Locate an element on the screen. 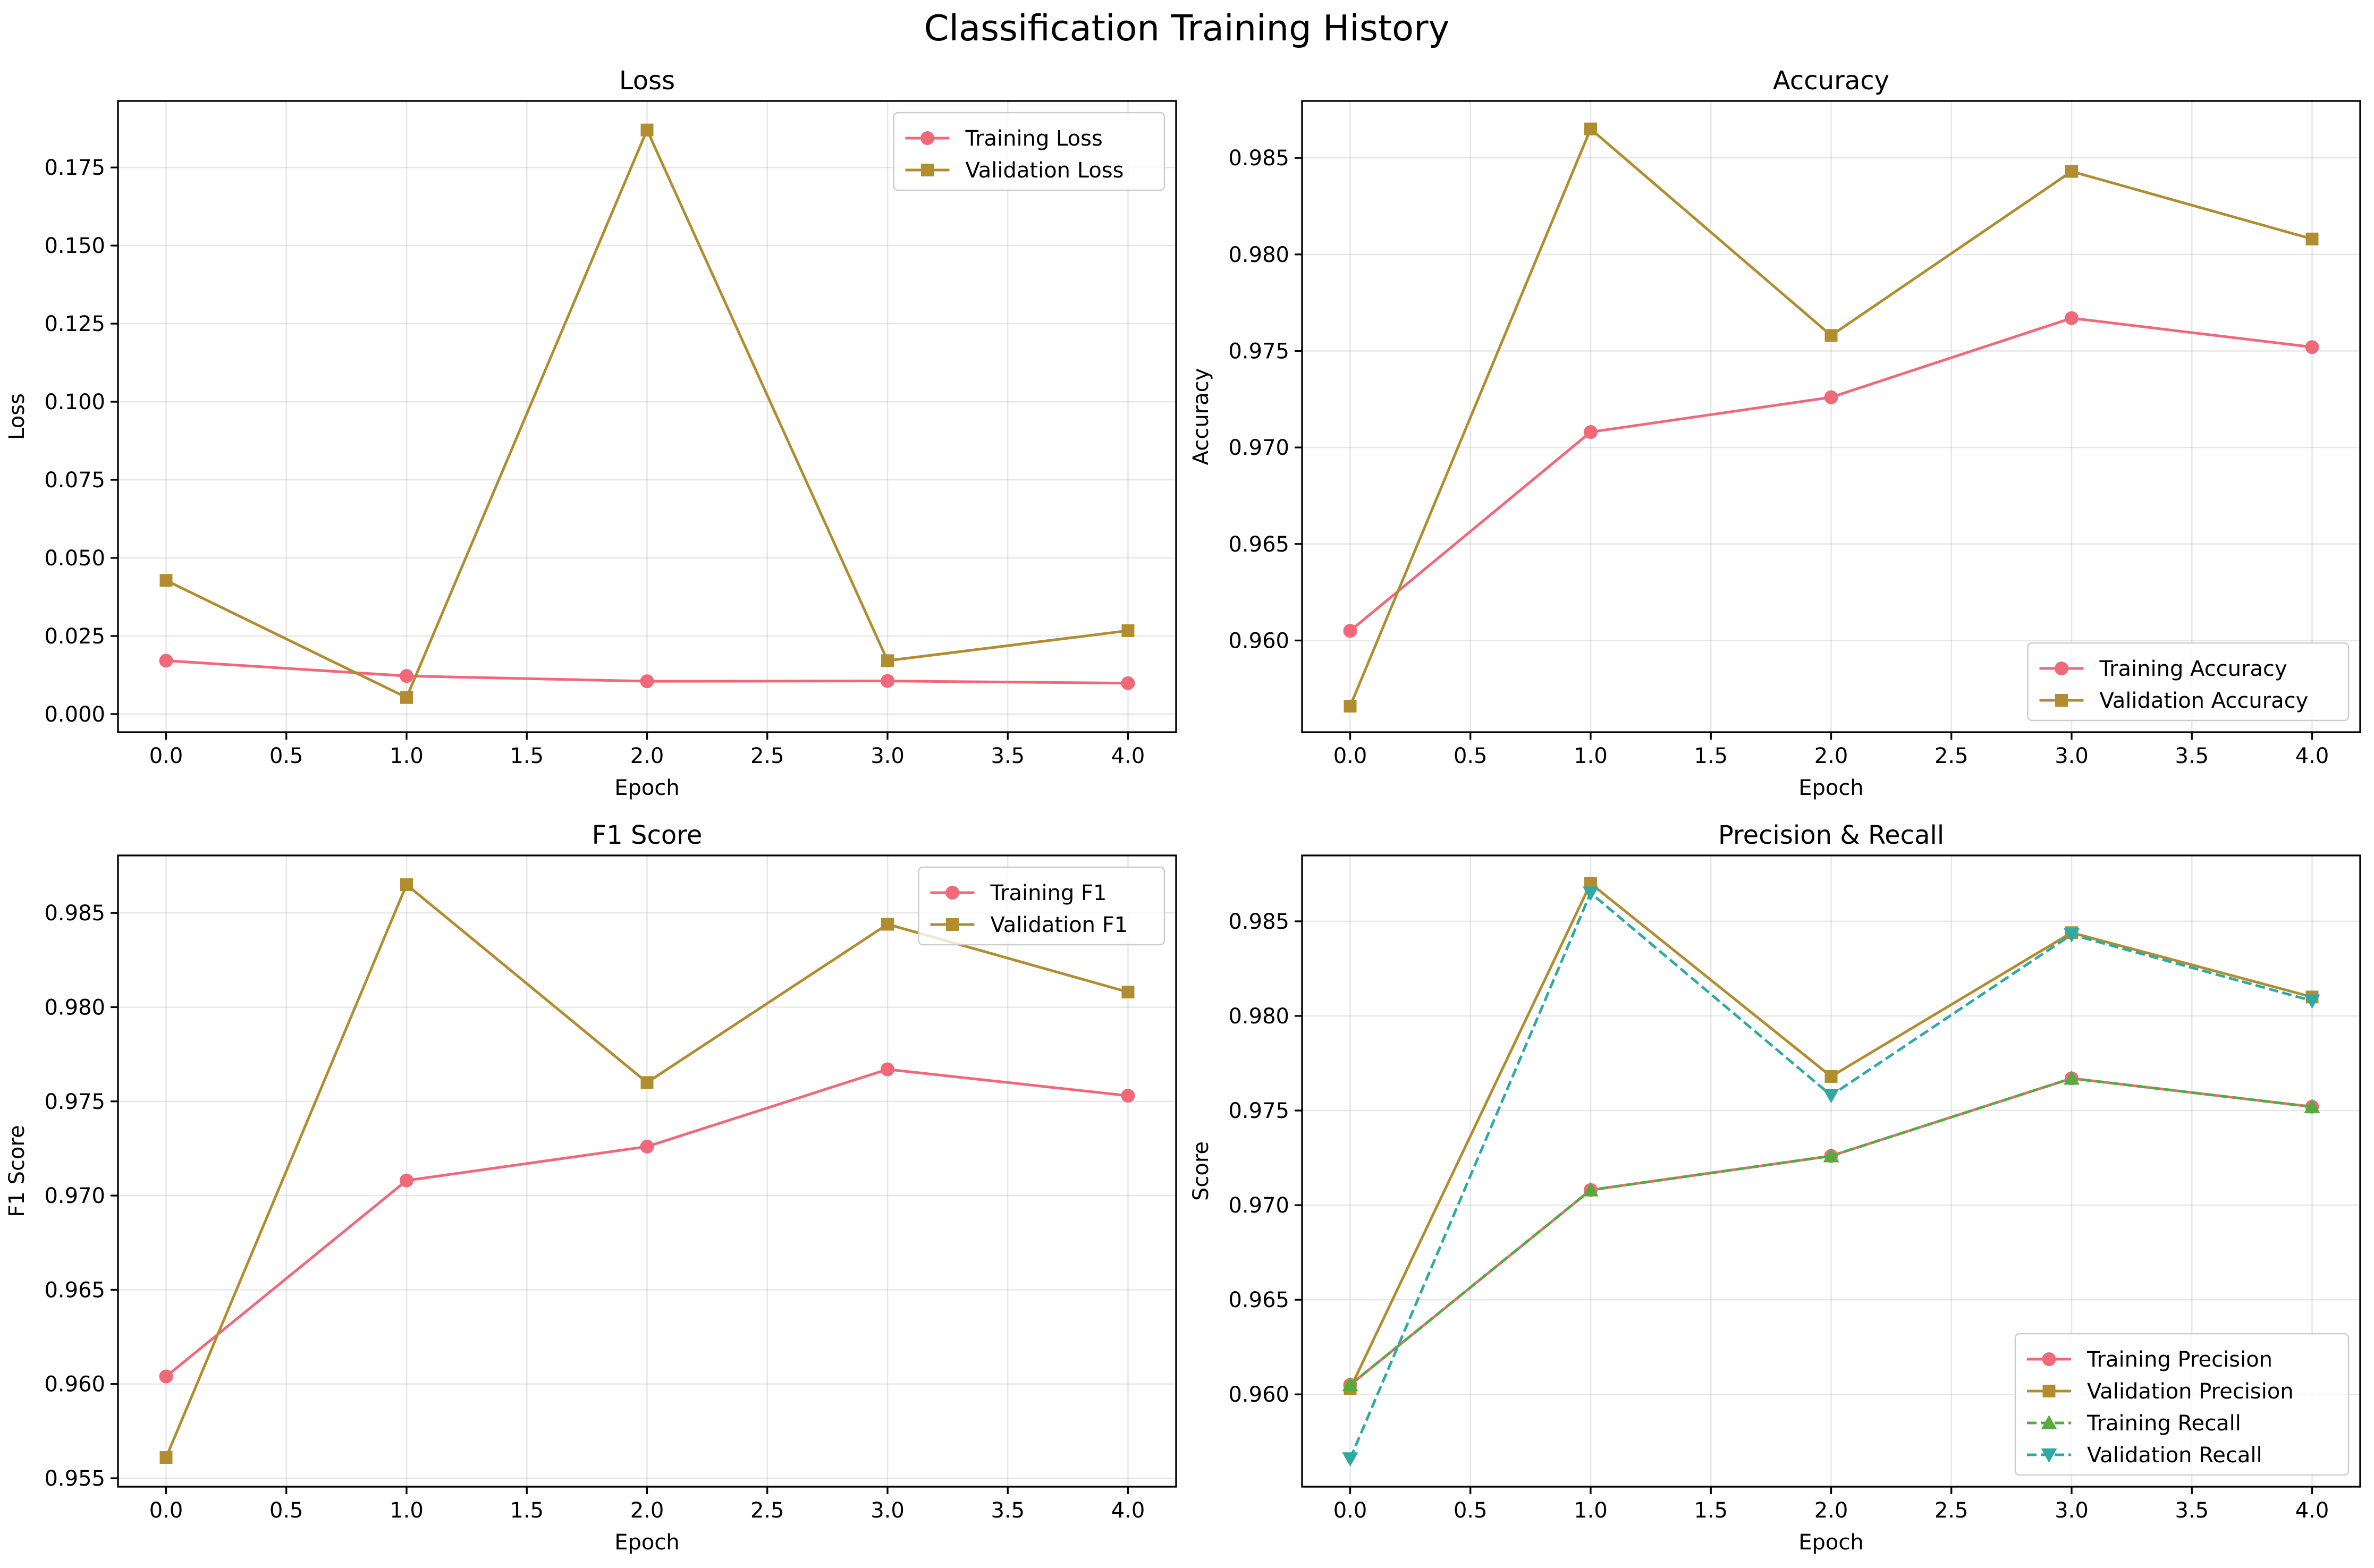  legend-label: Training Accuracy is located at coordinates (2193, 669).